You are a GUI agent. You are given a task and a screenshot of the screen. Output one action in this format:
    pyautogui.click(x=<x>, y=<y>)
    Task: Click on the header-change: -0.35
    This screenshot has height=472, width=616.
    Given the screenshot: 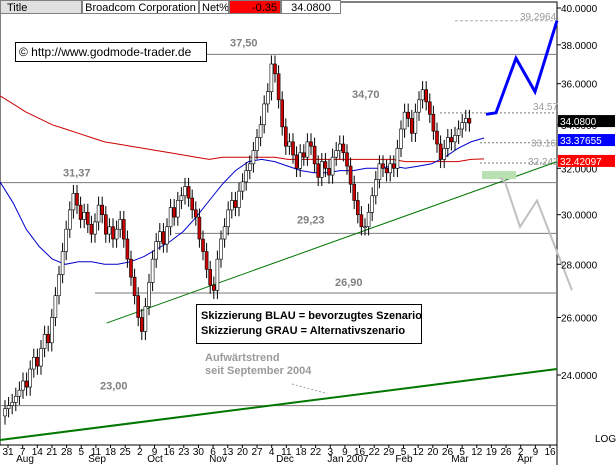 What is the action you would take?
    pyautogui.click(x=255, y=7)
    